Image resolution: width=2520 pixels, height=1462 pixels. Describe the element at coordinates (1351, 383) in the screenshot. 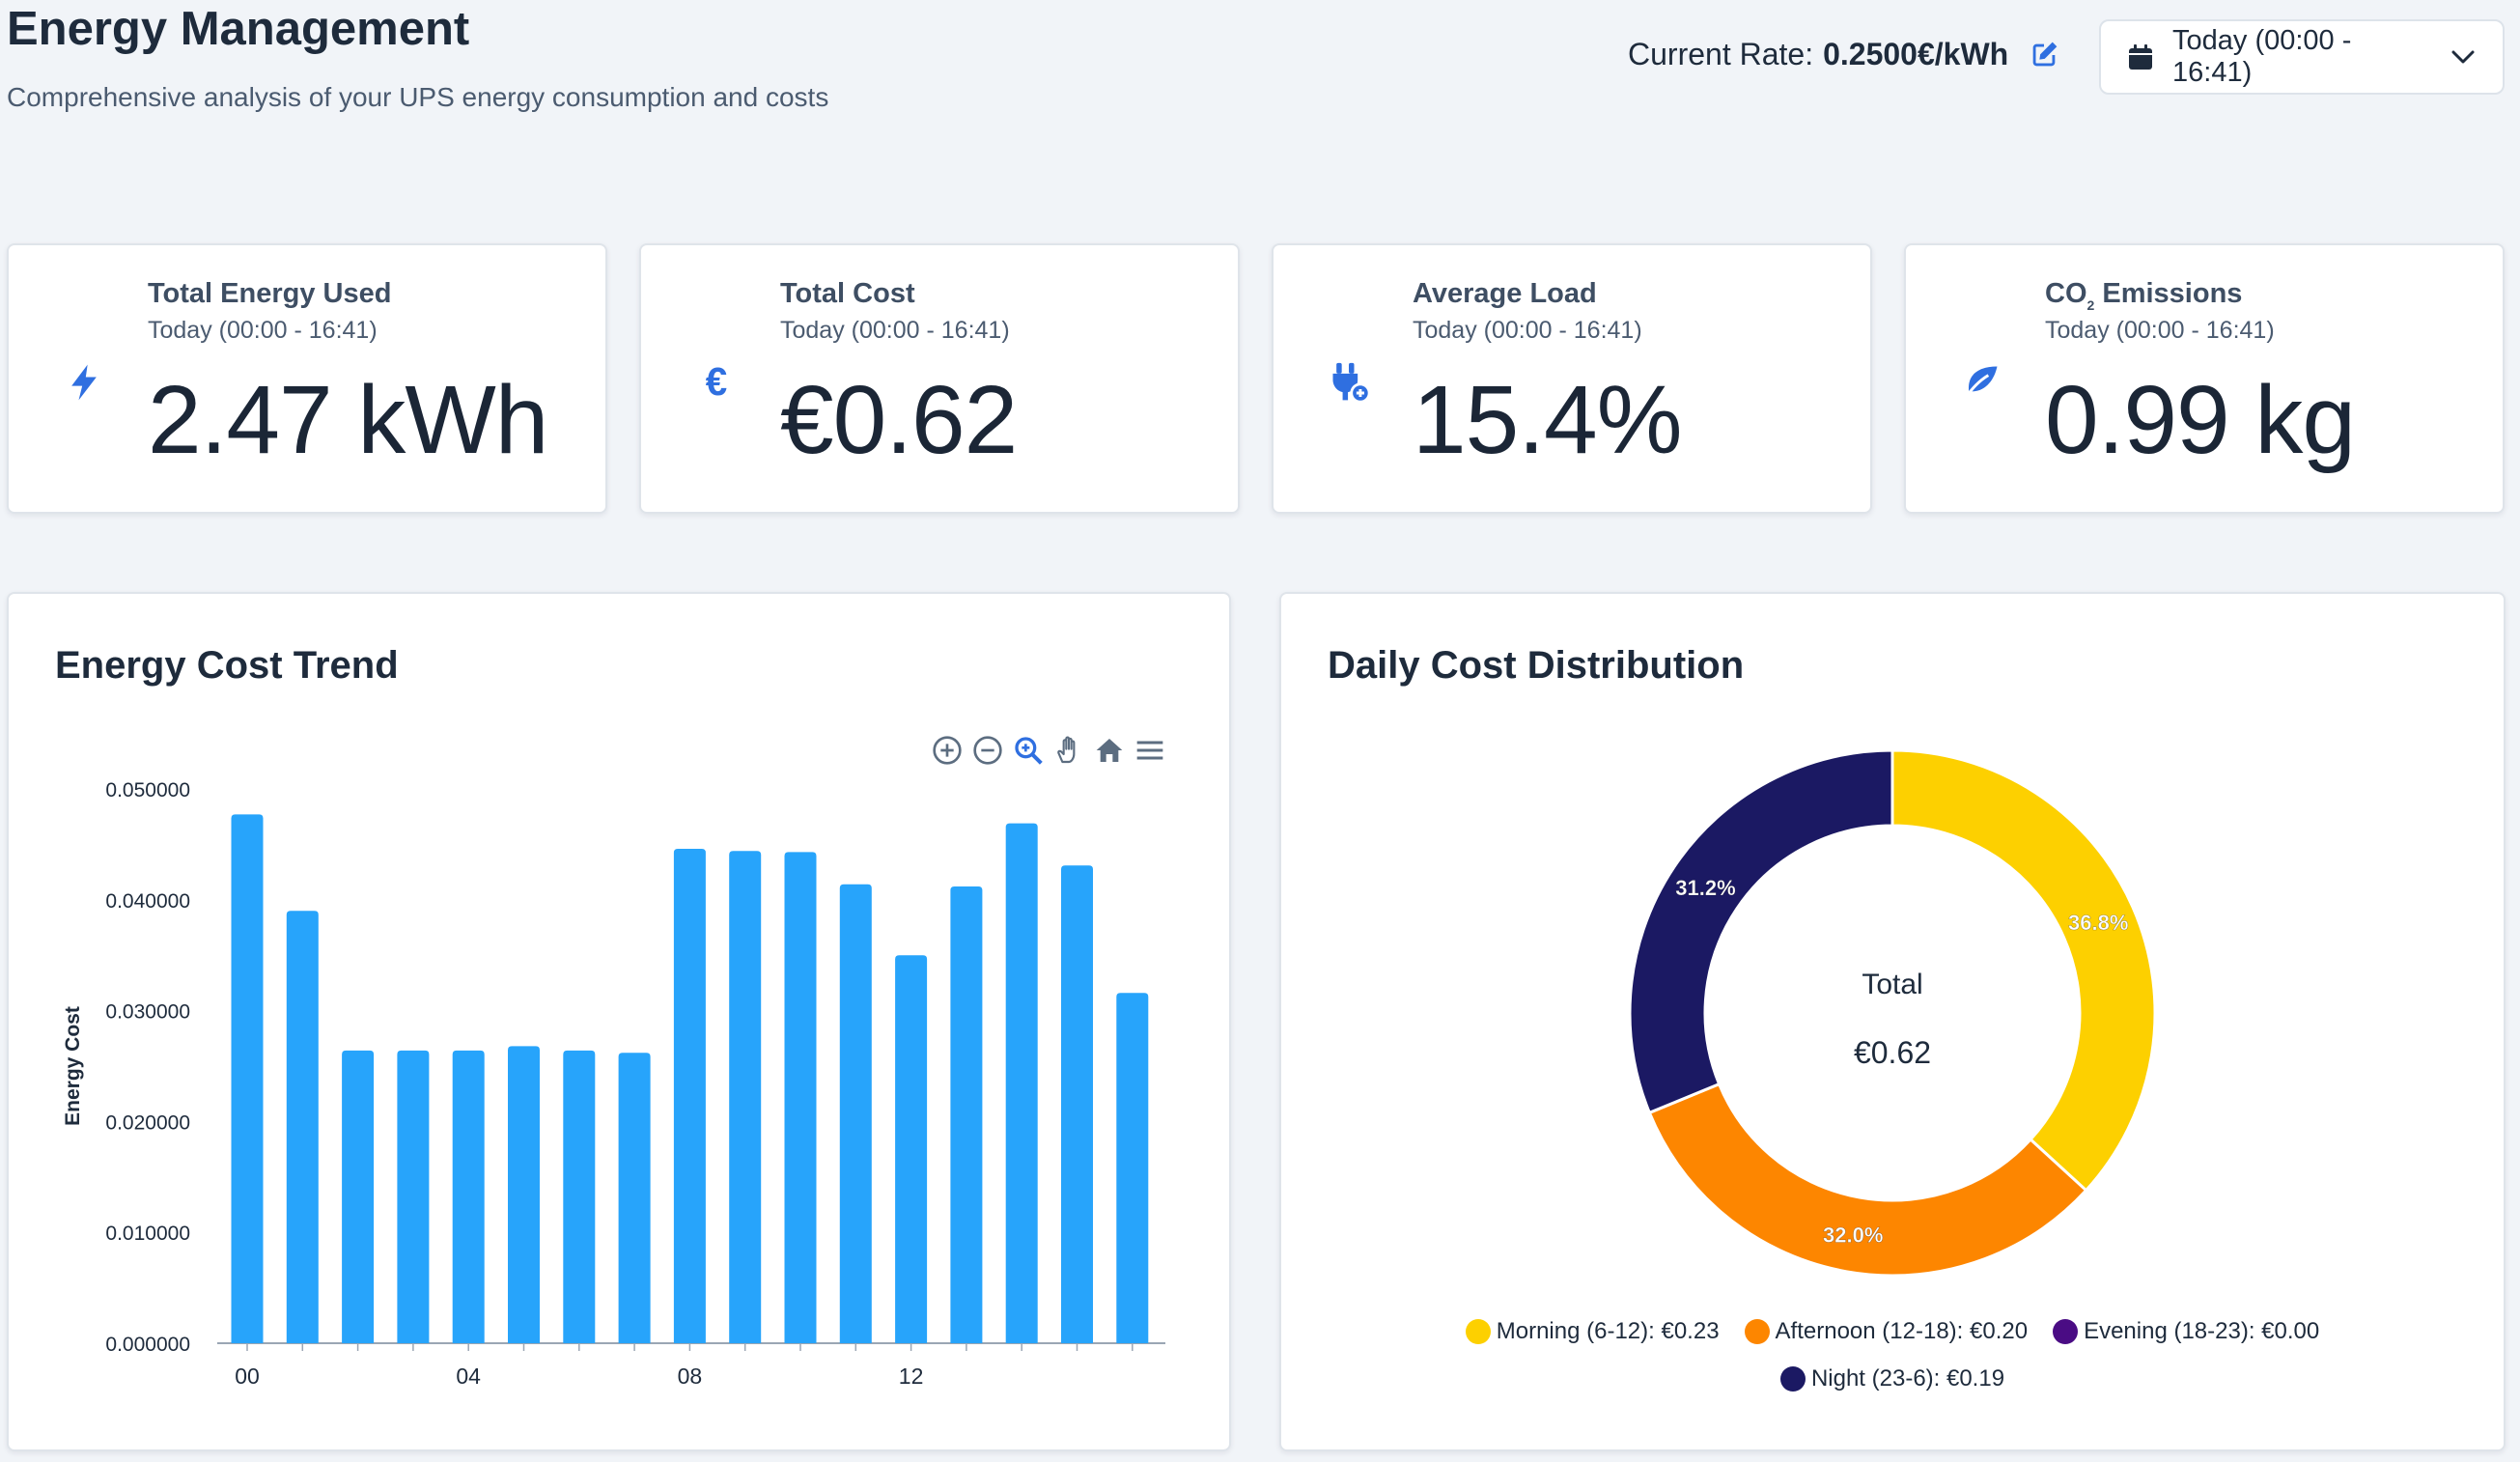

I see `plug-icon` at that location.